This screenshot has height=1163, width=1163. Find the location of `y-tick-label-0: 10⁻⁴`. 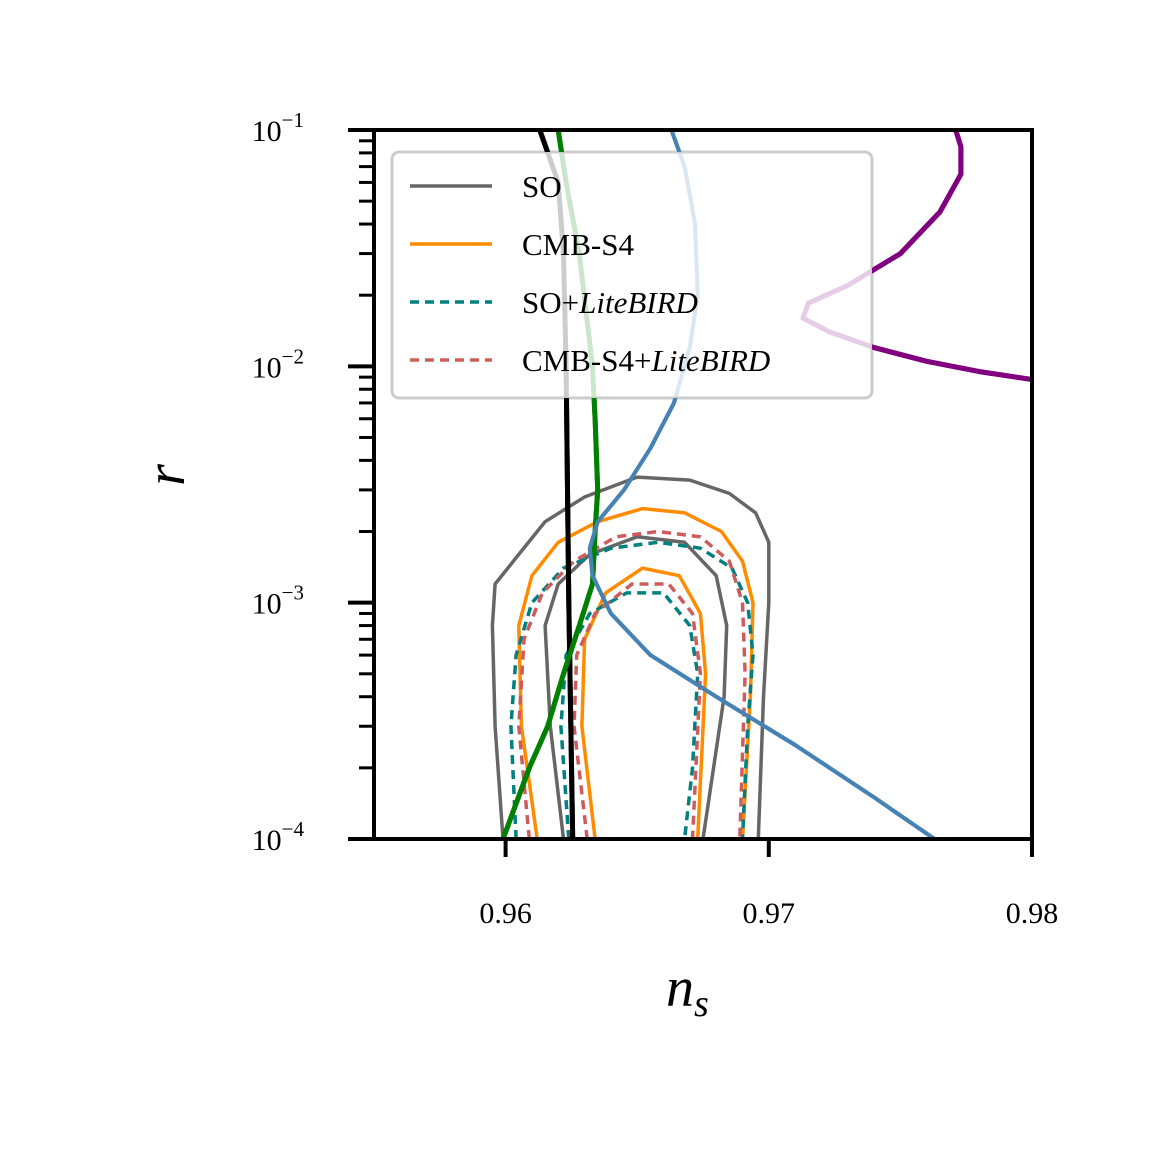

y-tick-label-0: 10⁻⁴ is located at coordinates (278, 837).